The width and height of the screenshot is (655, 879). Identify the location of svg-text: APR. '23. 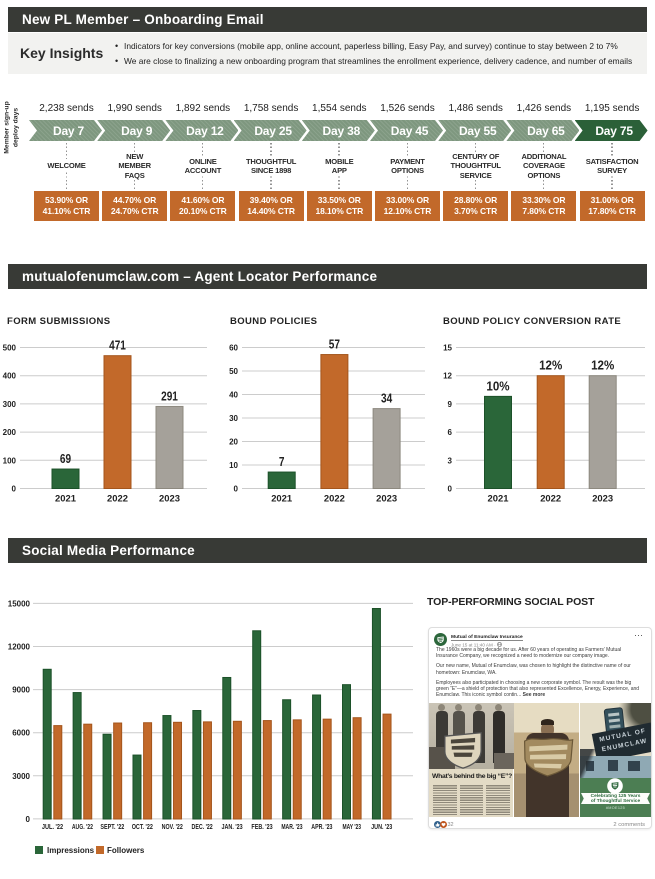
(321, 827).